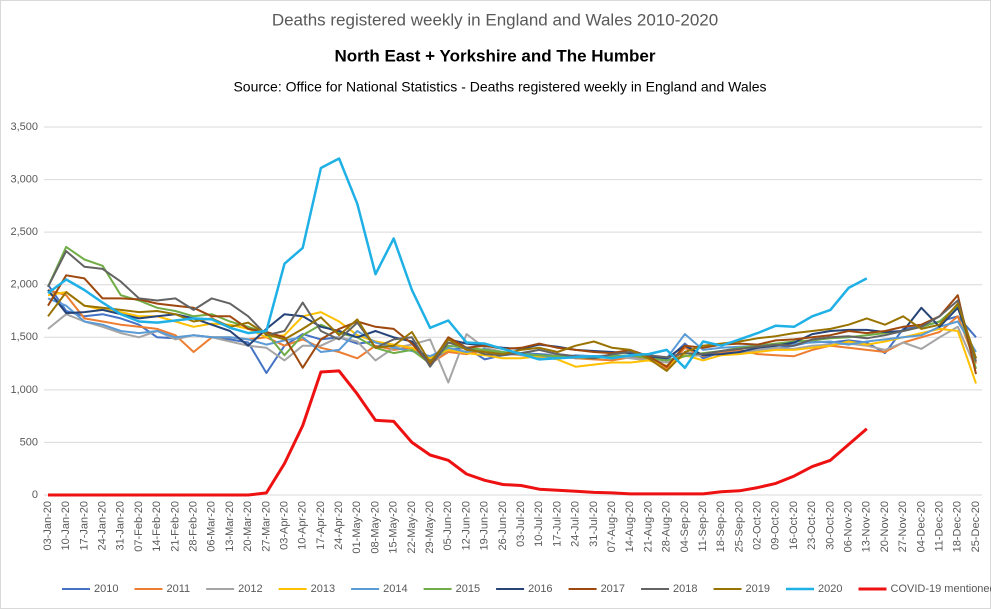  What do you see at coordinates (812, 525) in the screenshot?
I see `x-tick-label: 23-Oct-20` at bounding box center [812, 525].